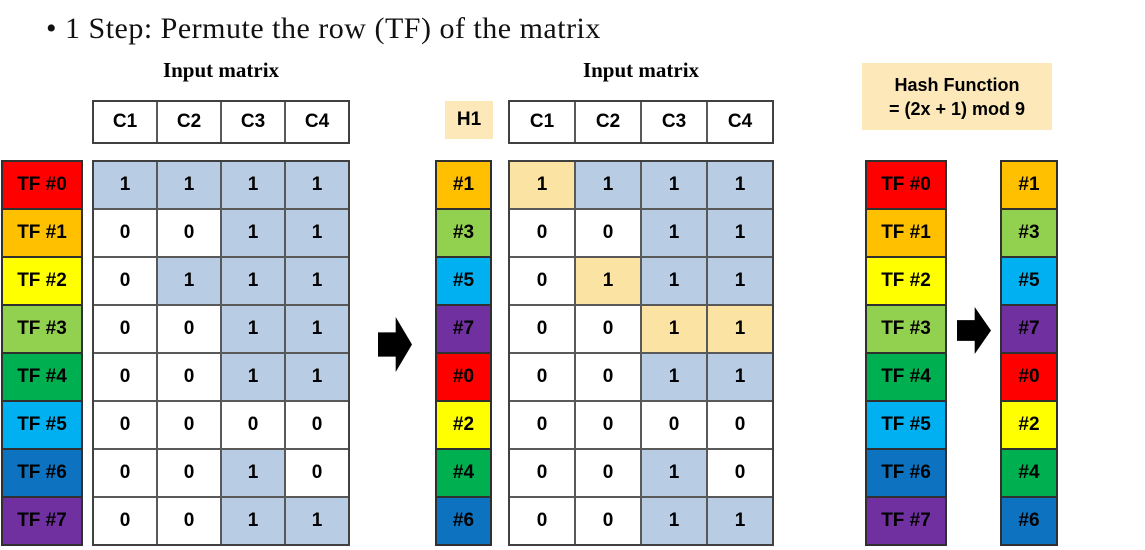  What do you see at coordinates (1029, 329) in the screenshot?
I see `row-label-cell: #7` at bounding box center [1029, 329].